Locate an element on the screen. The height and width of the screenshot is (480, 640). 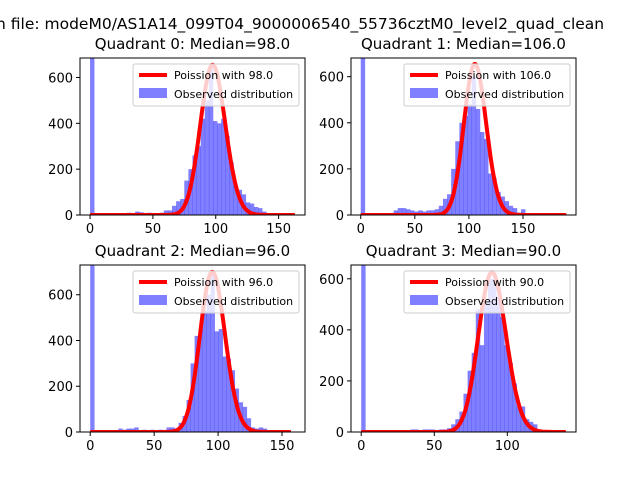
legend-label-poisson: Poission with 90.0 is located at coordinates (494, 282).